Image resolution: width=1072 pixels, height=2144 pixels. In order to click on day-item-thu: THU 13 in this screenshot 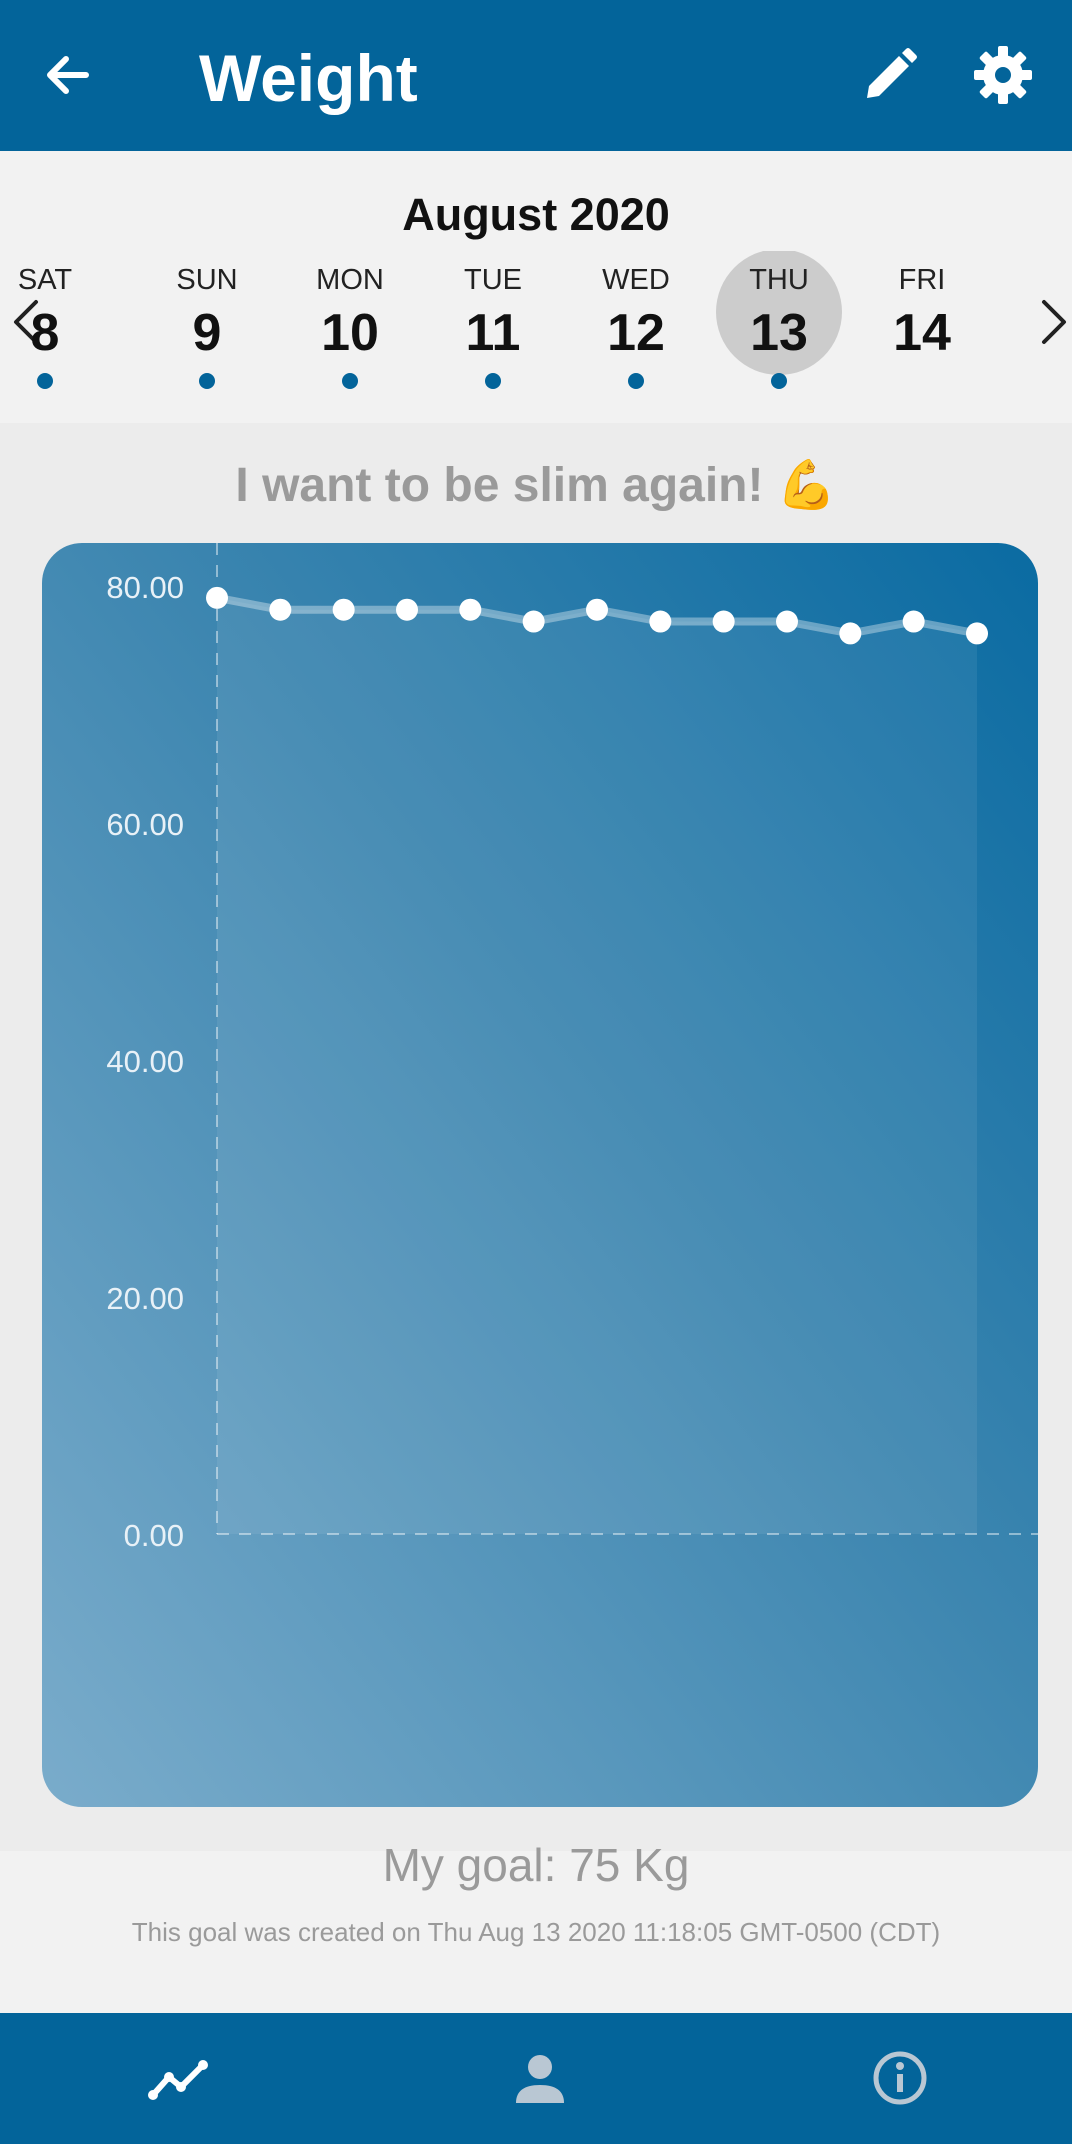, I will do `click(779, 326)`.